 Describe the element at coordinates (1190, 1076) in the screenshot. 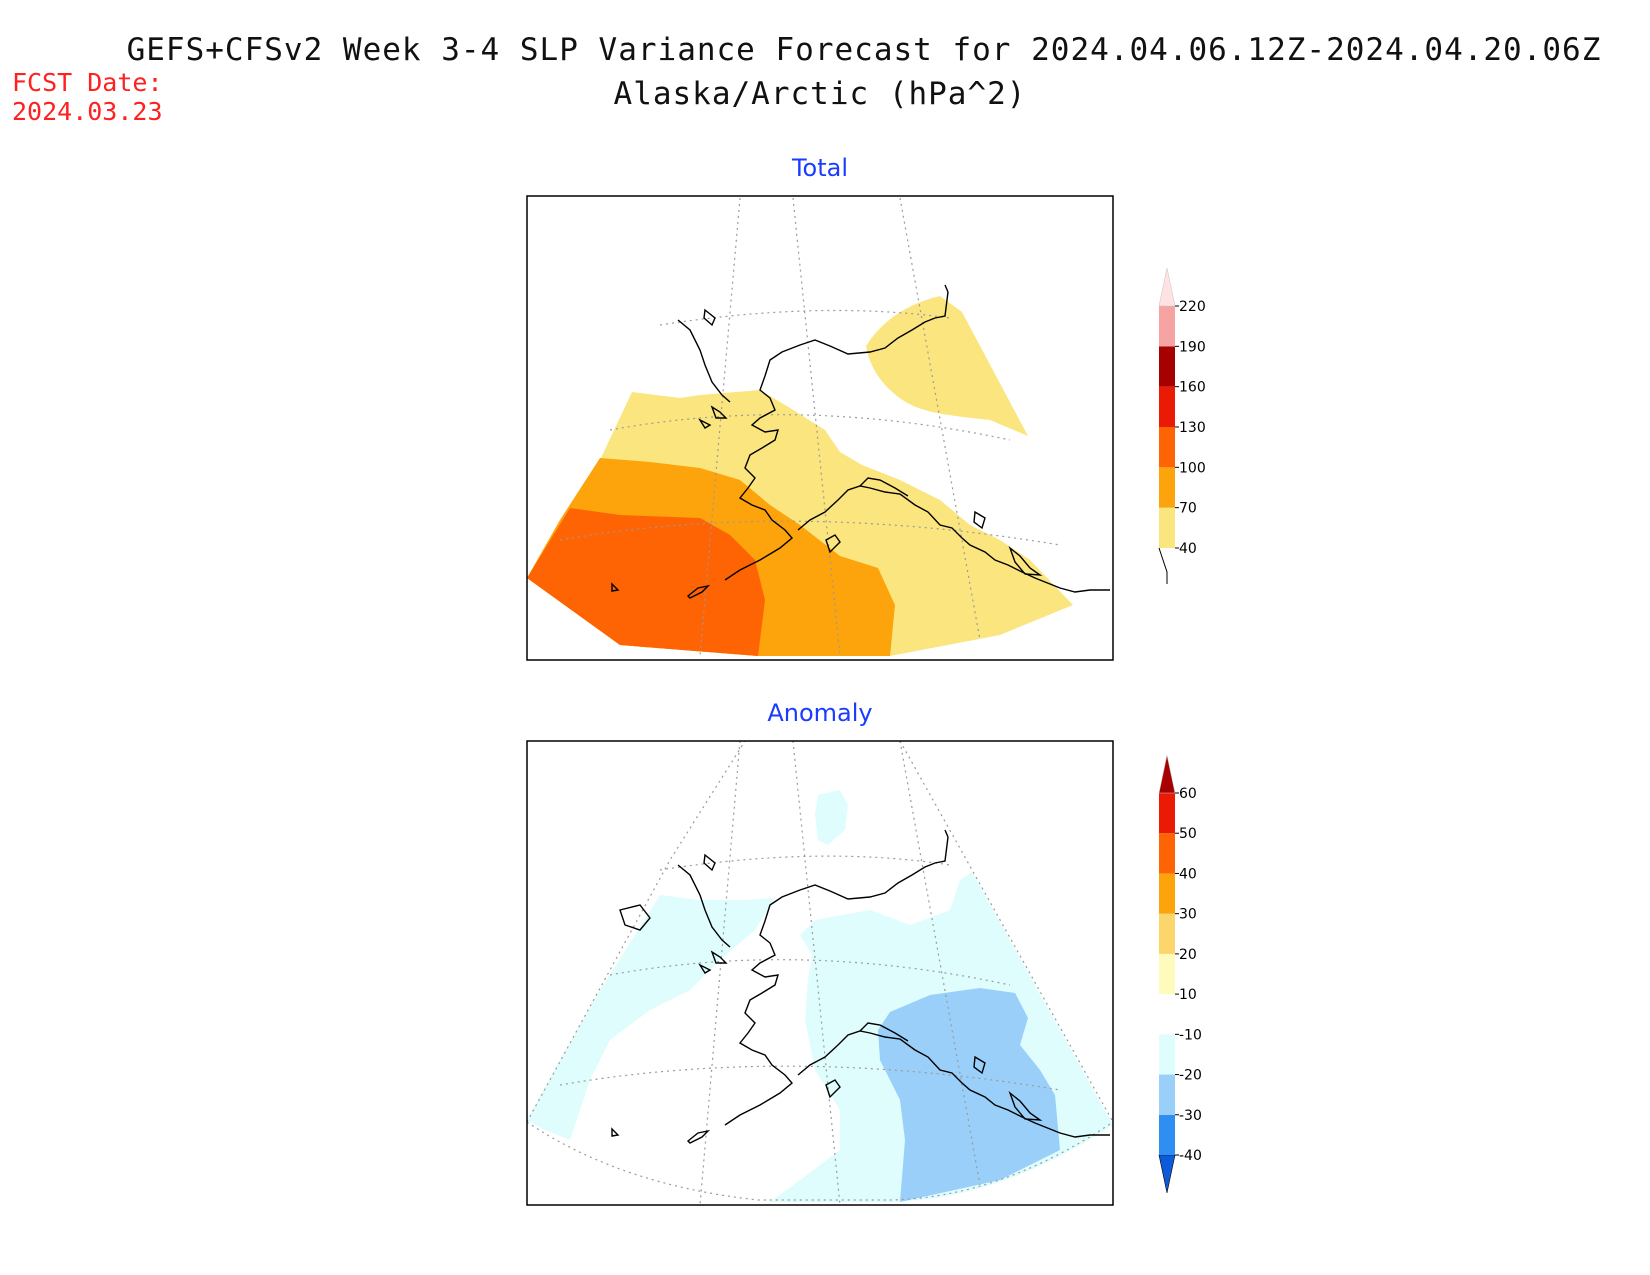

I see `anomaly-colorbar-tick-label: -20` at that location.